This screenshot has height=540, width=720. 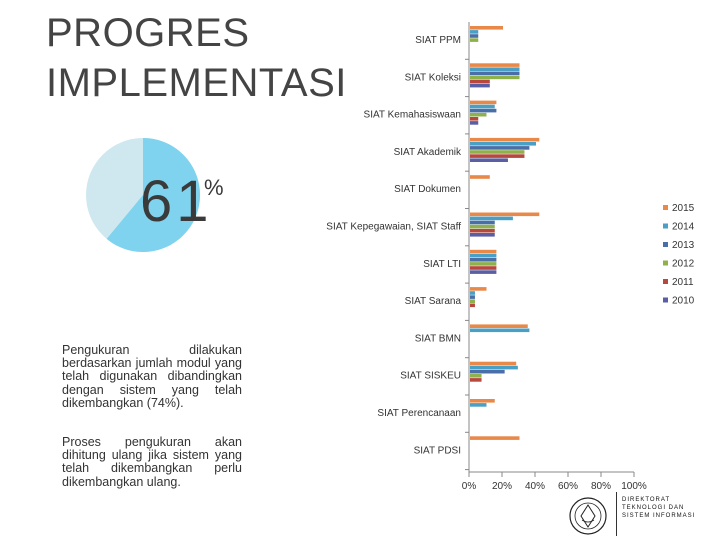 What do you see at coordinates (683, 264) in the screenshot?
I see `legend-label: 2012` at bounding box center [683, 264].